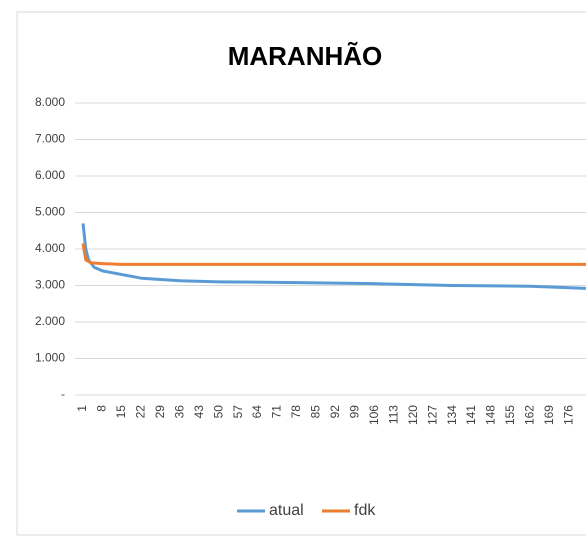 The height and width of the screenshot is (541, 586). Describe the element at coordinates (50, 175) in the screenshot. I see `y-tick-label: 6.000` at that location.